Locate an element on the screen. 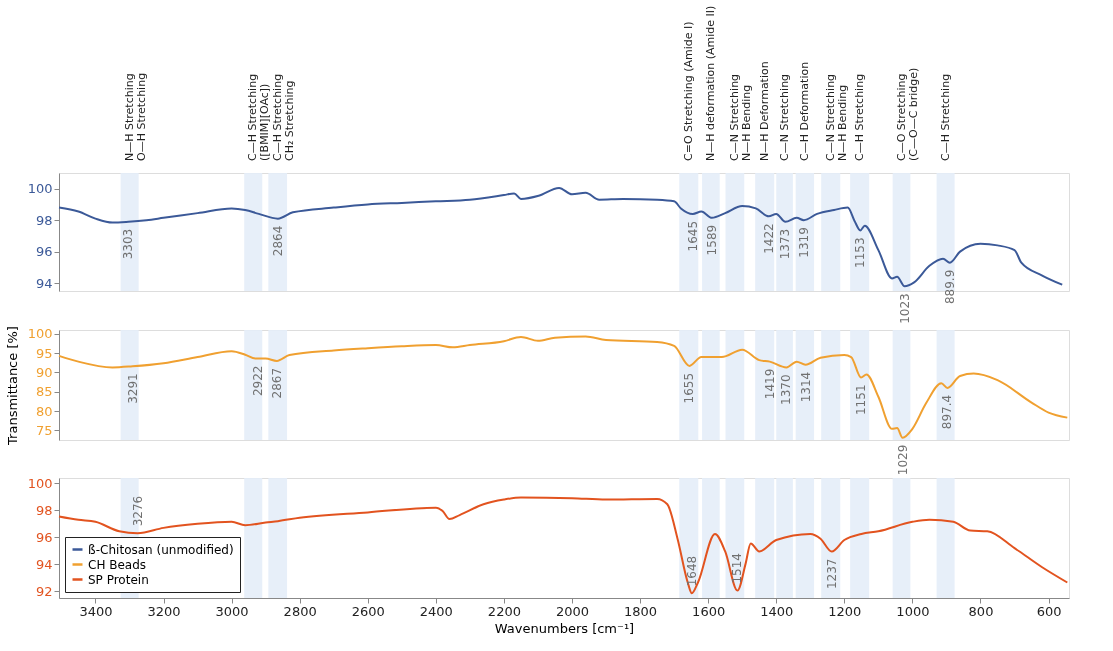 The width and height of the screenshot is (1113, 651). annotation: 1645 is located at coordinates (692, 236).